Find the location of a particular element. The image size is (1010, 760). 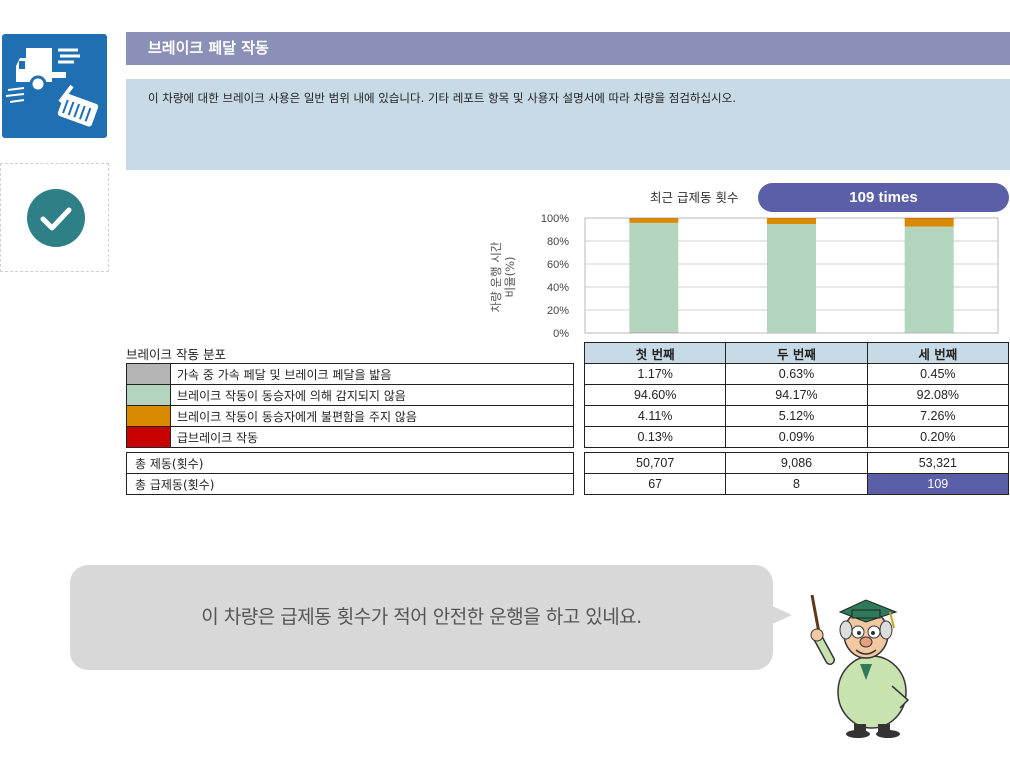

totals-cell: 53,321 is located at coordinates (938, 463).